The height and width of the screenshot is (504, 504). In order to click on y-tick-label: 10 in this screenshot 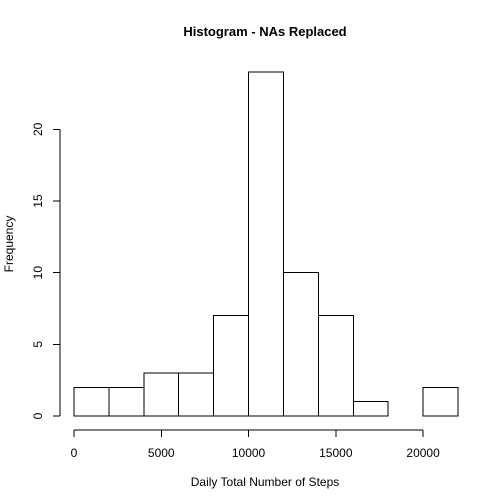, I will do `click(38, 273)`.